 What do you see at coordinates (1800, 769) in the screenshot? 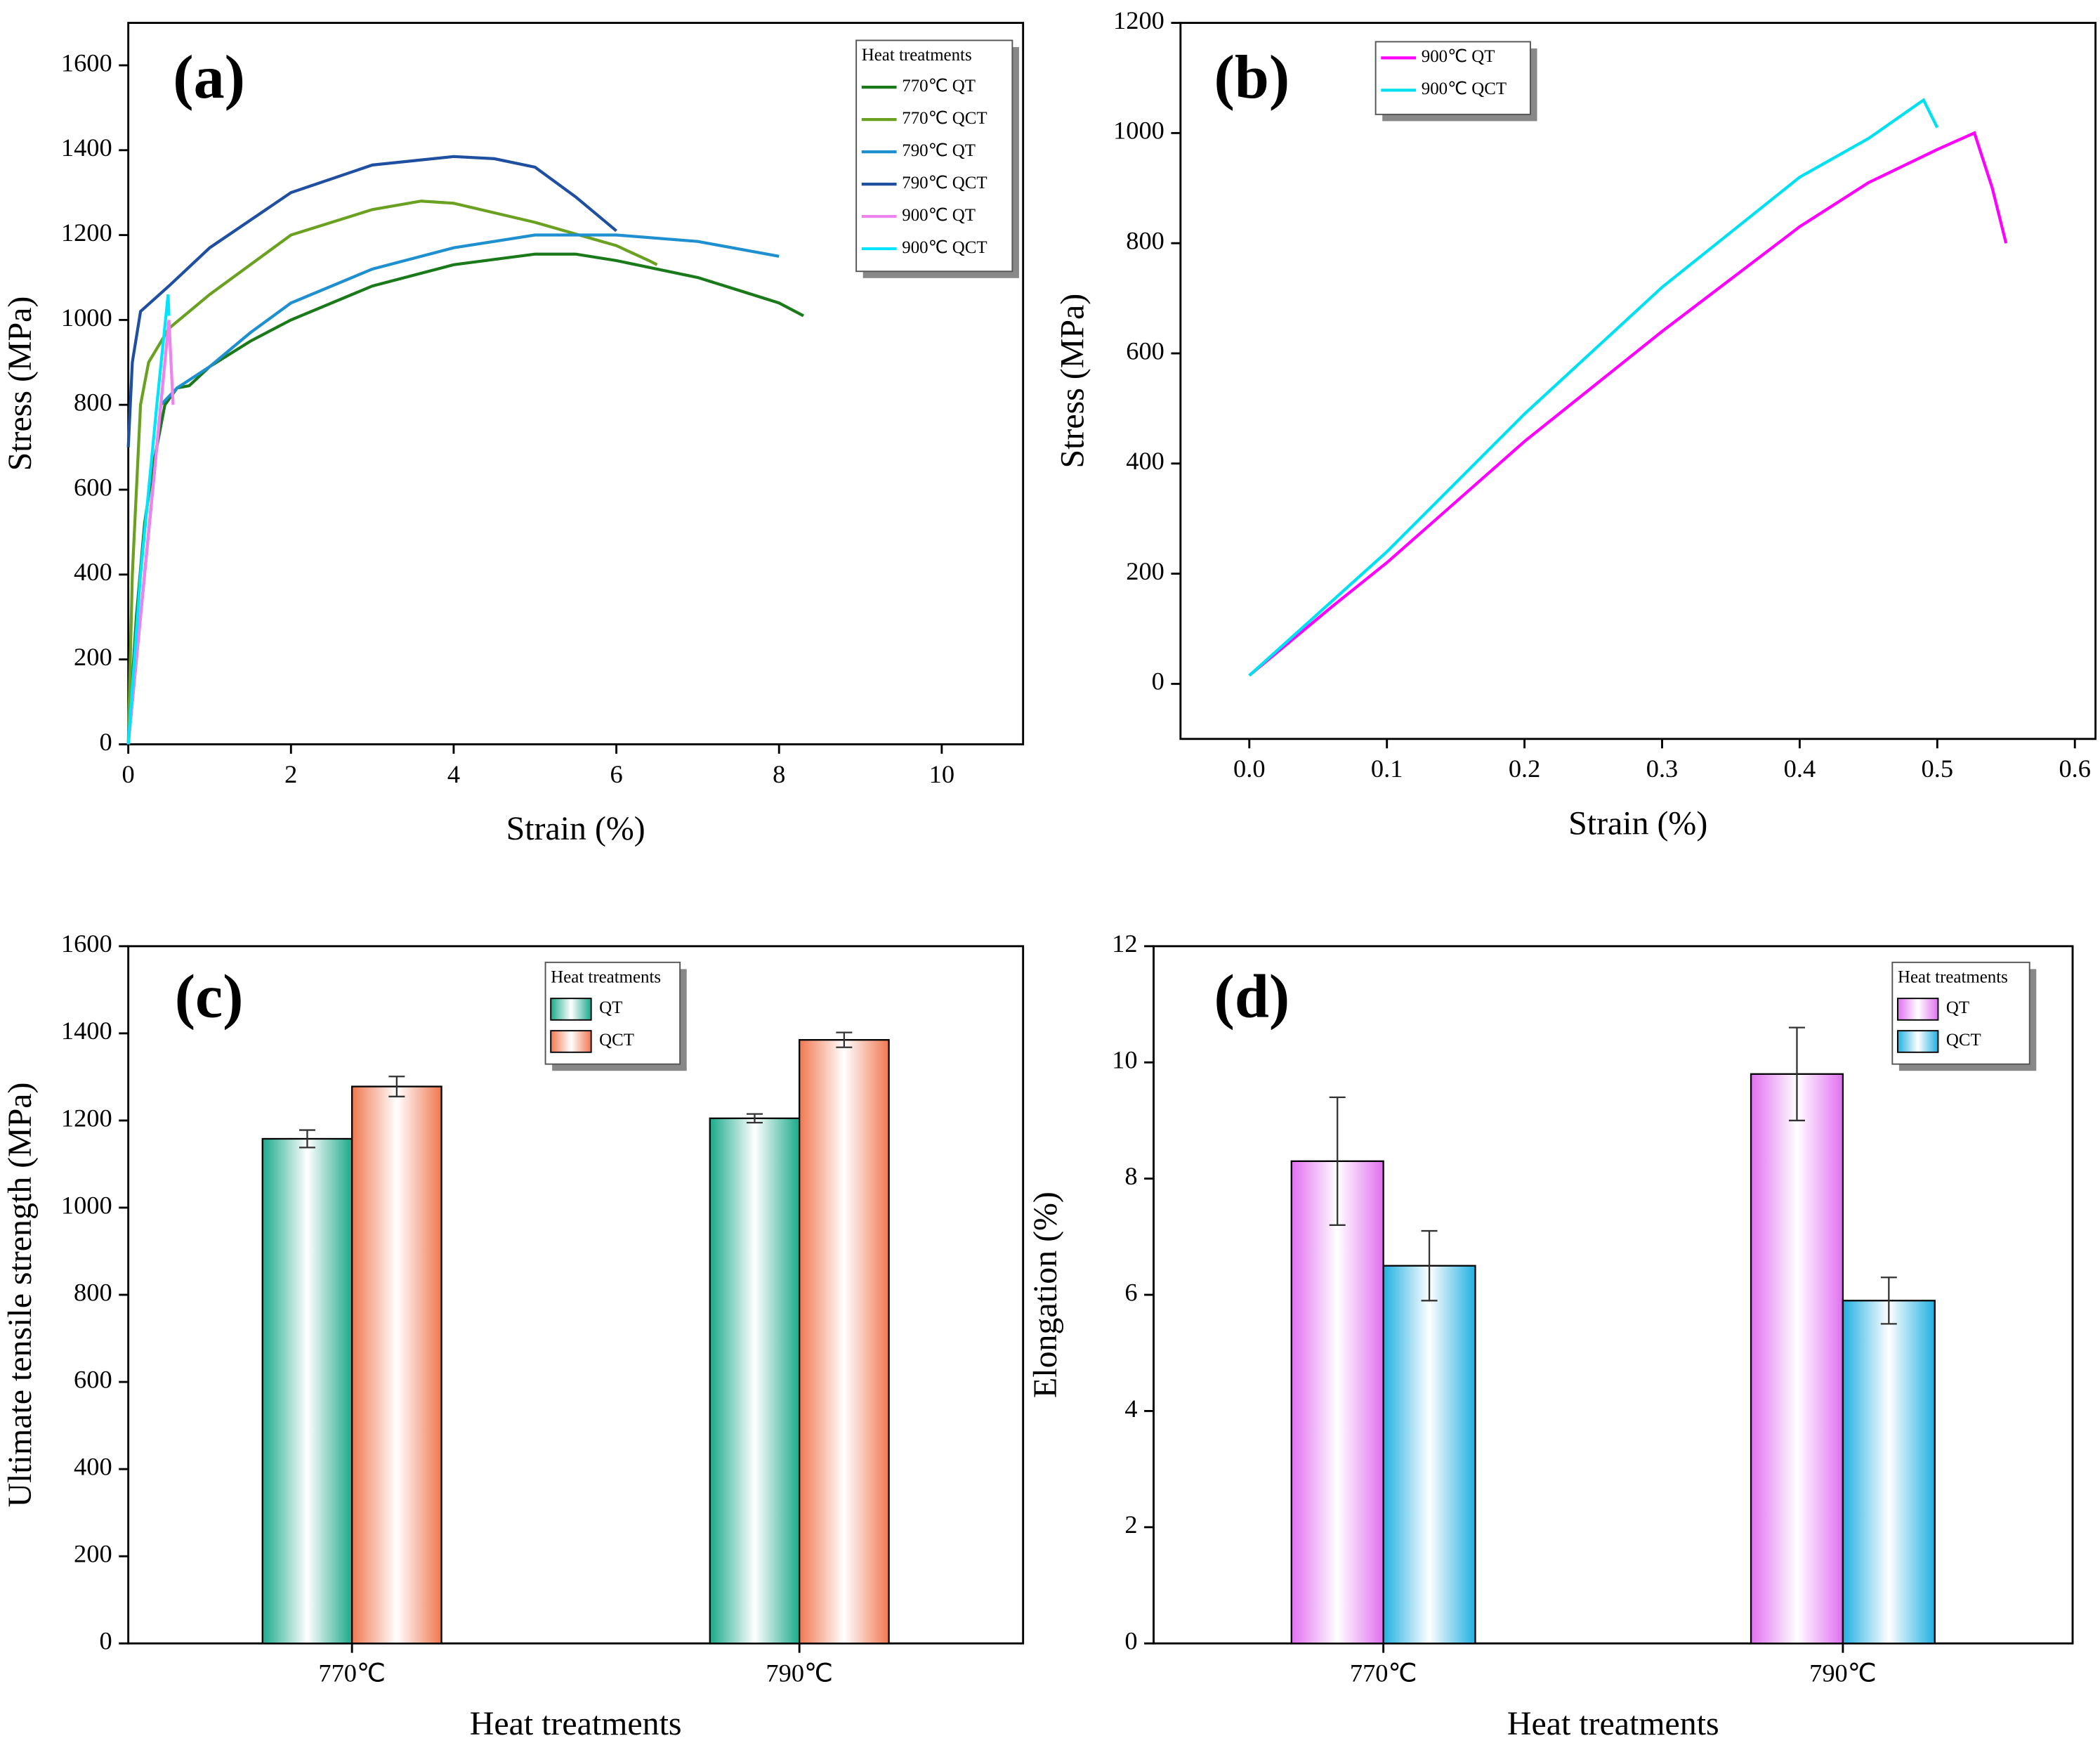
I see `x-tick-label: 0.4` at bounding box center [1800, 769].